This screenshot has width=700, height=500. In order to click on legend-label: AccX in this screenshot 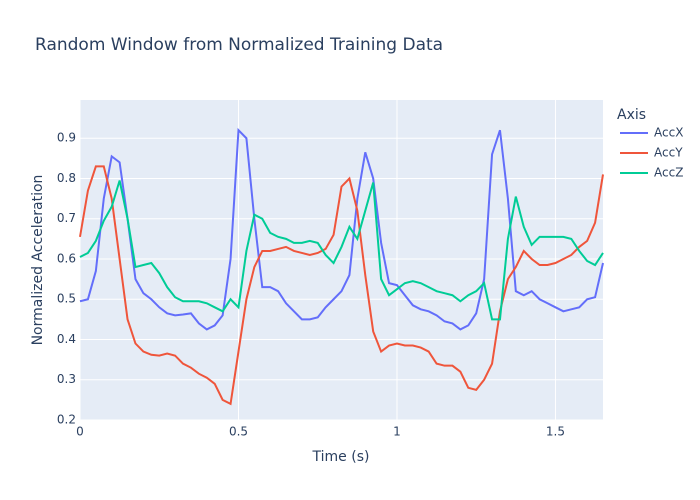, I will do `click(668, 133)`.